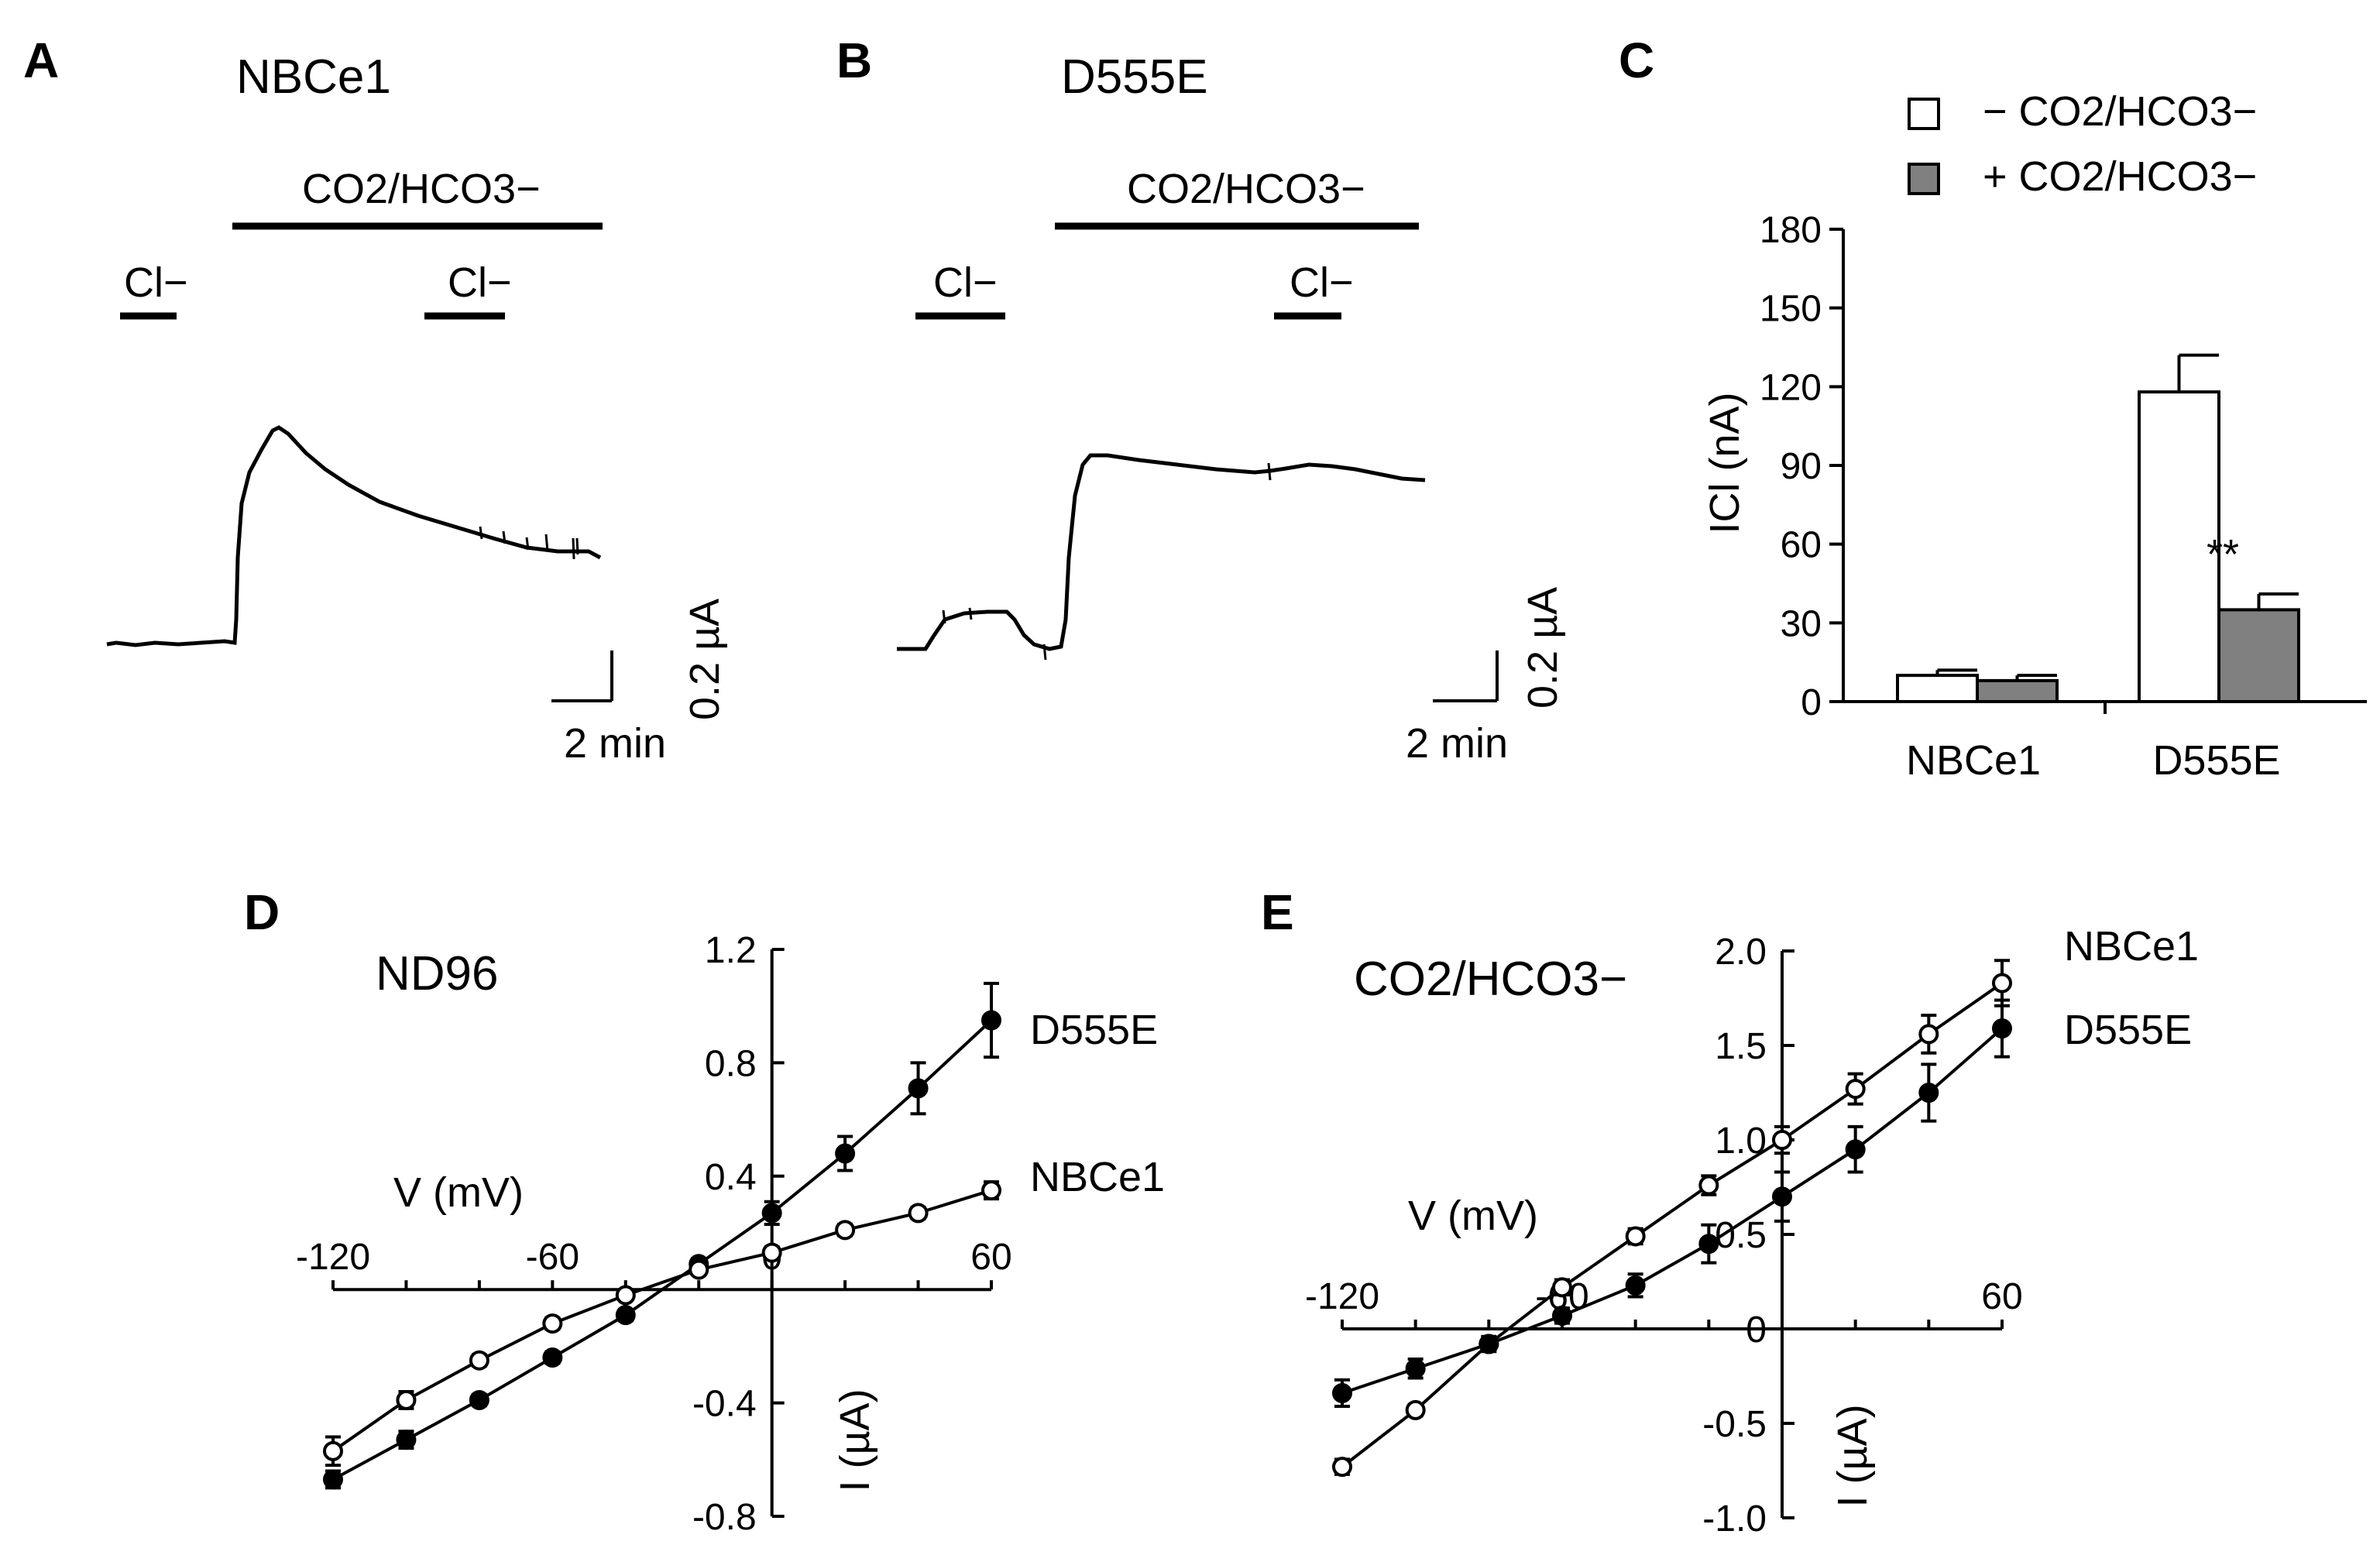 The height and width of the screenshot is (1555, 2380). What do you see at coordinates (1246, 189) in the screenshot?
I see `panel-b-bath-label: CO2/HCO3−` at bounding box center [1246, 189].